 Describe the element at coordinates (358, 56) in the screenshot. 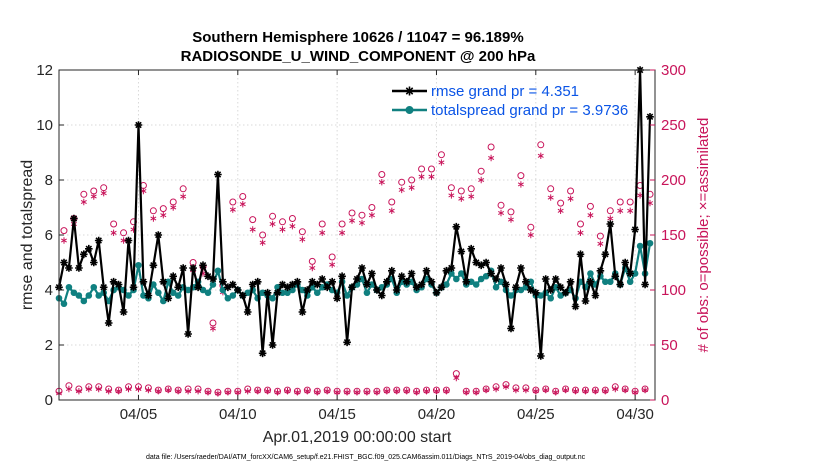

I see `chart-subtitle: RADIOSONDE_U_WIND_COMPONENT @ 200 hPa` at that location.